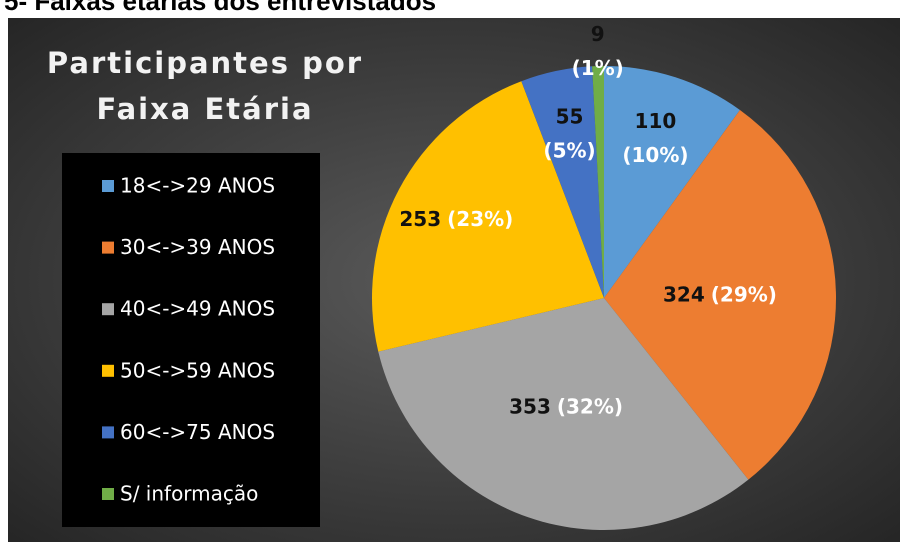 This screenshot has height=542, width=900. I want to click on slice-value: 353, so click(530, 406).